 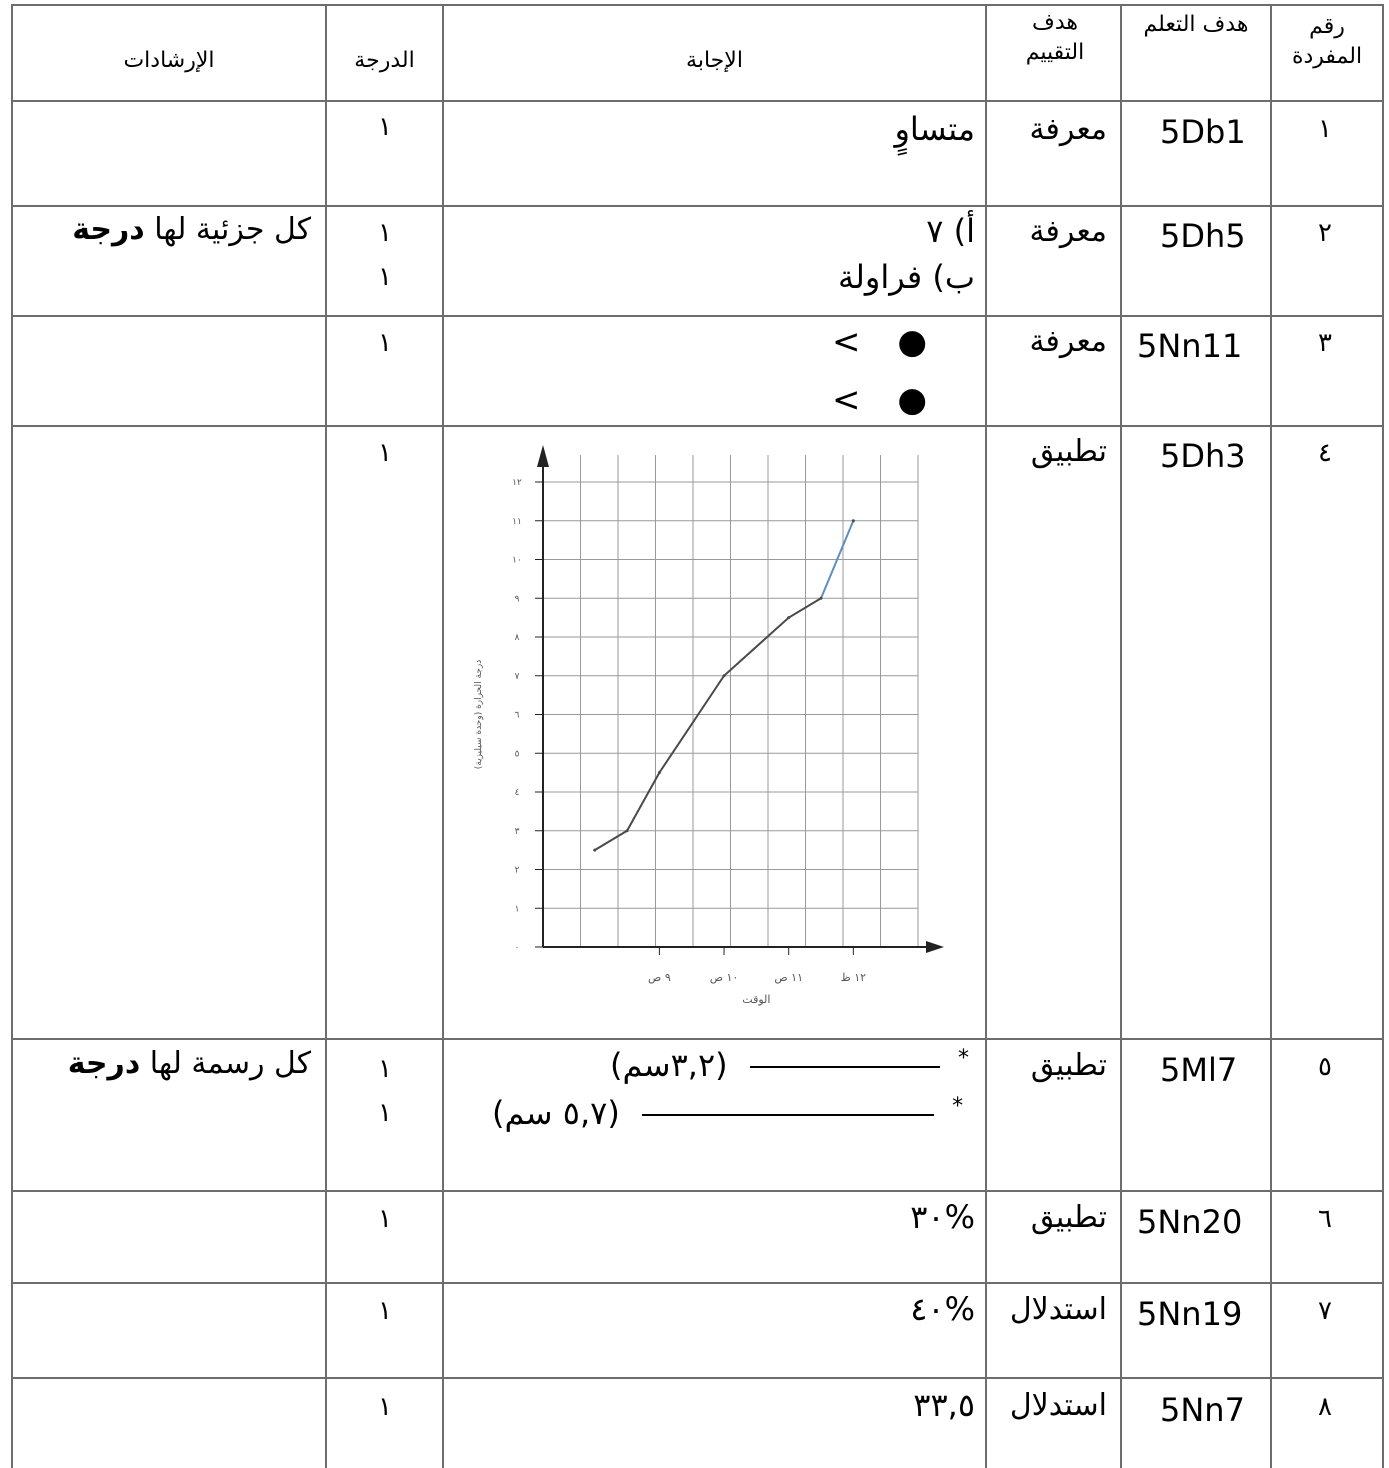 I want to click on x-axis-label: الوقت, so click(x=756, y=999).